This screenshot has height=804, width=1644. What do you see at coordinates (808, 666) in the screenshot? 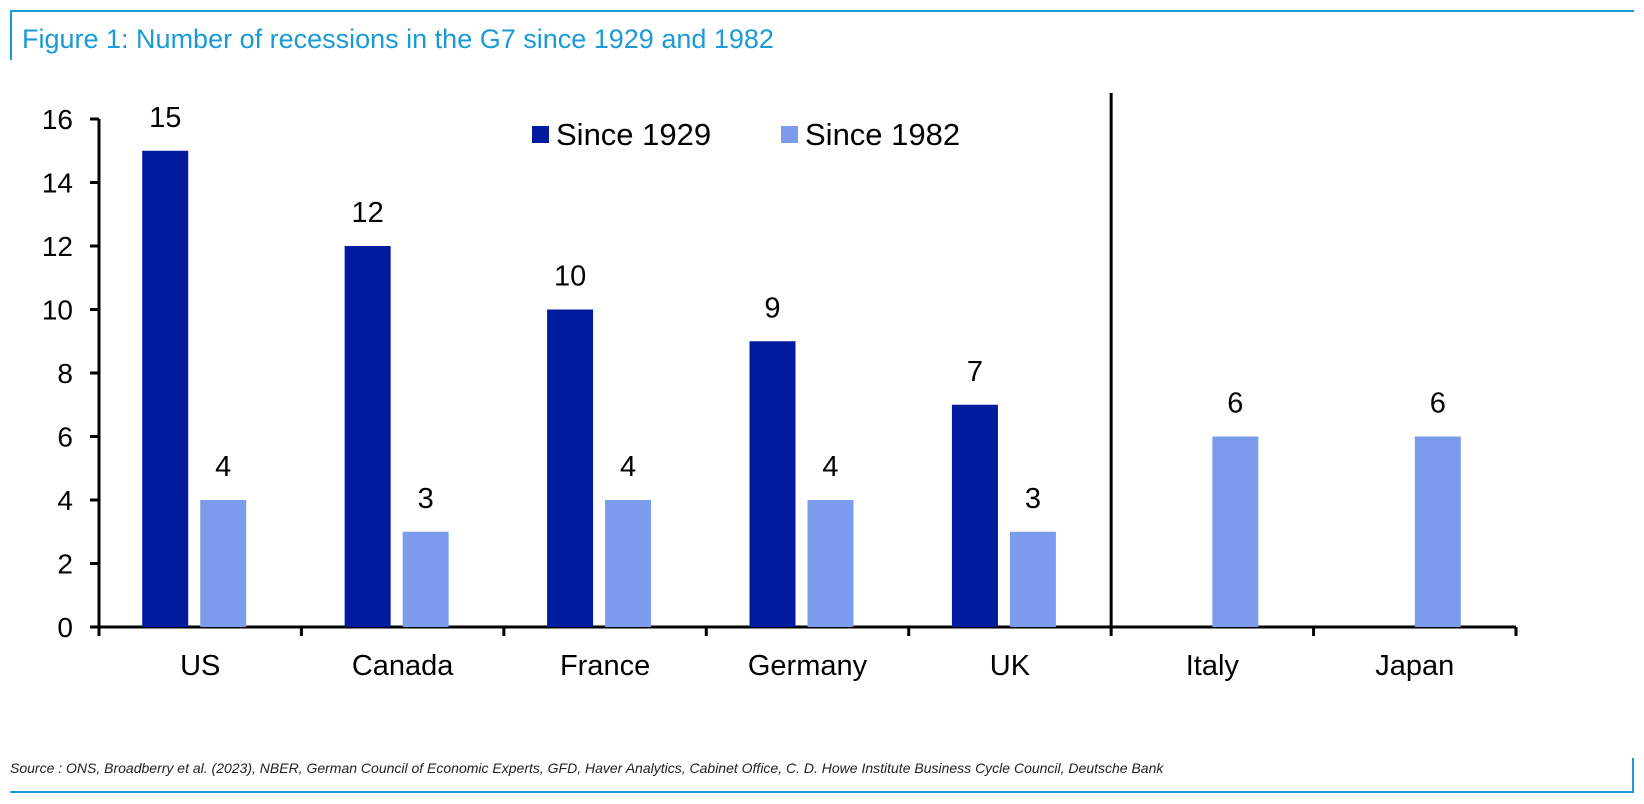
I see `x-category-label: Germany` at bounding box center [808, 666].